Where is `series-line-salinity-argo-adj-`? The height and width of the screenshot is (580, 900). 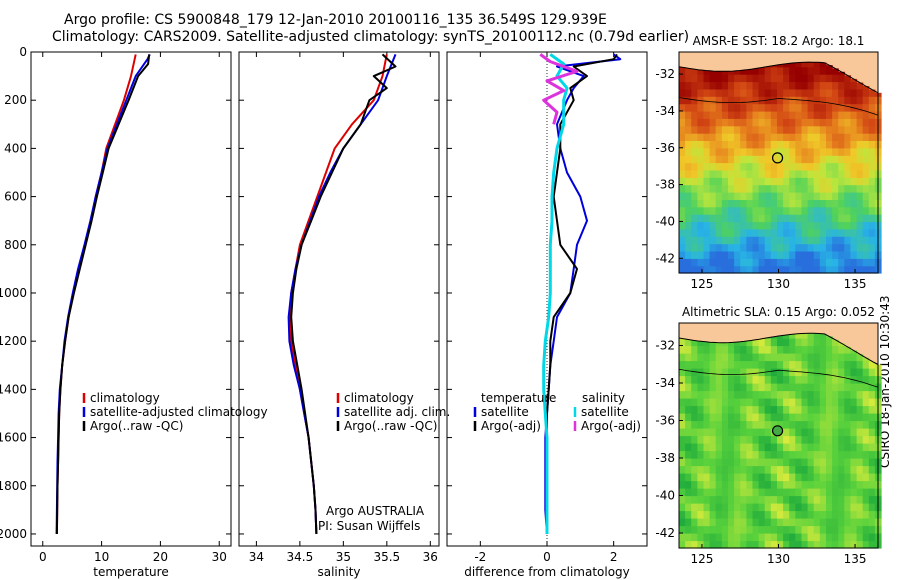
series-line-salinity-argo-adj- is located at coordinates (559, 89).